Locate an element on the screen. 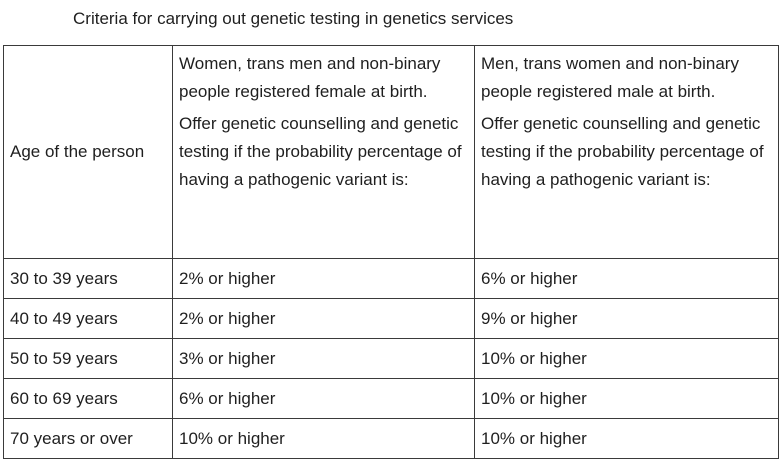 The image size is (783, 459). header-cell: Age of the person is located at coordinates (88, 152).